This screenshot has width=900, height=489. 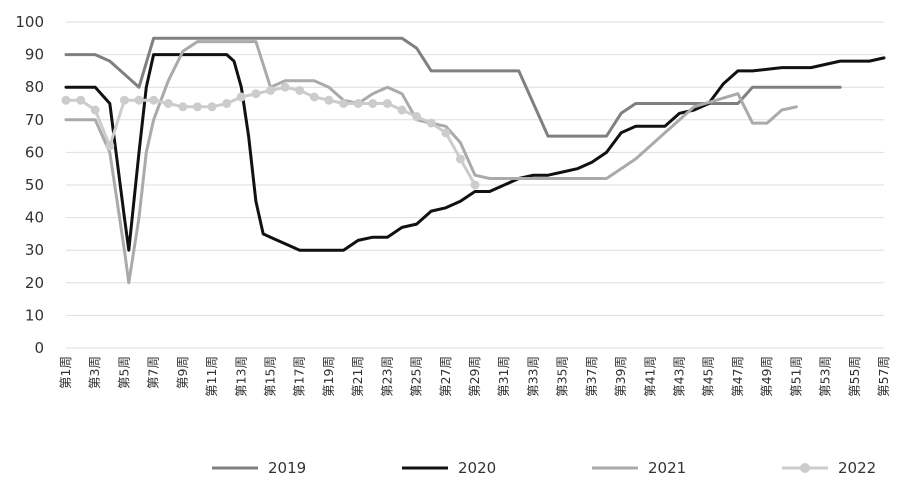 What do you see at coordinates (259, 468) in the screenshot?
I see `legend-item-2019: 2019` at bounding box center [259, 468].